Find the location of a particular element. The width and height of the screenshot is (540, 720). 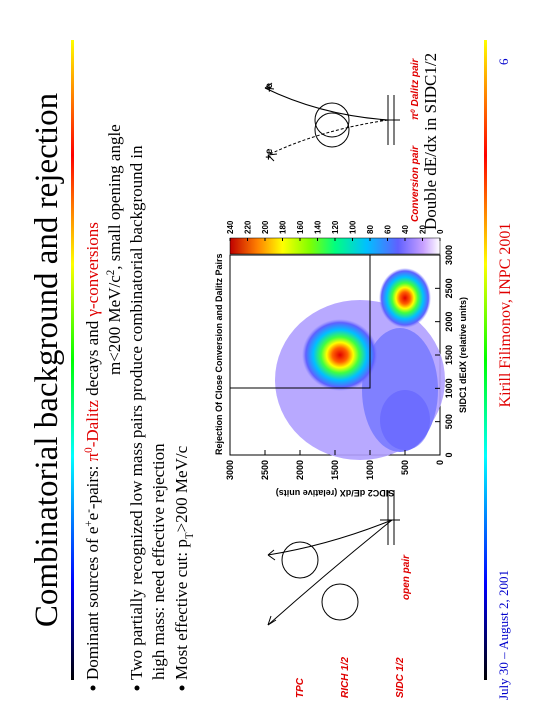

bullet-line: m<200 MeV/c2, small opening angle is located at coordinates (114, 249).